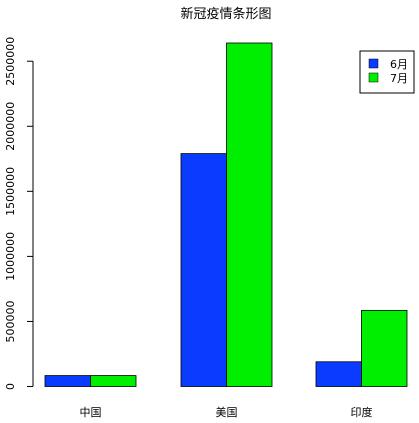  Describe the element at coordinates (91, 412) in the screenshot. I see `category-label: 中国` at that location.